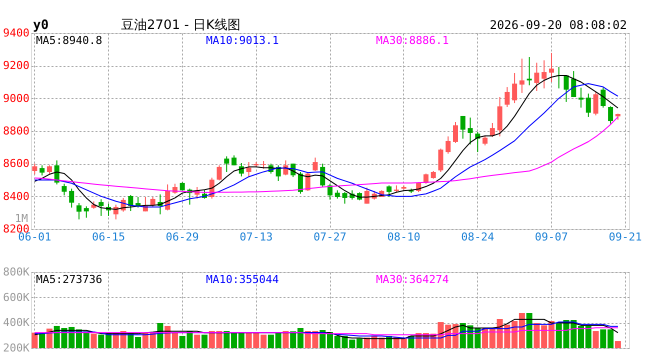 The image size is (660, 360). I want to click on y-tick-label: 8400, so click(16, 196).